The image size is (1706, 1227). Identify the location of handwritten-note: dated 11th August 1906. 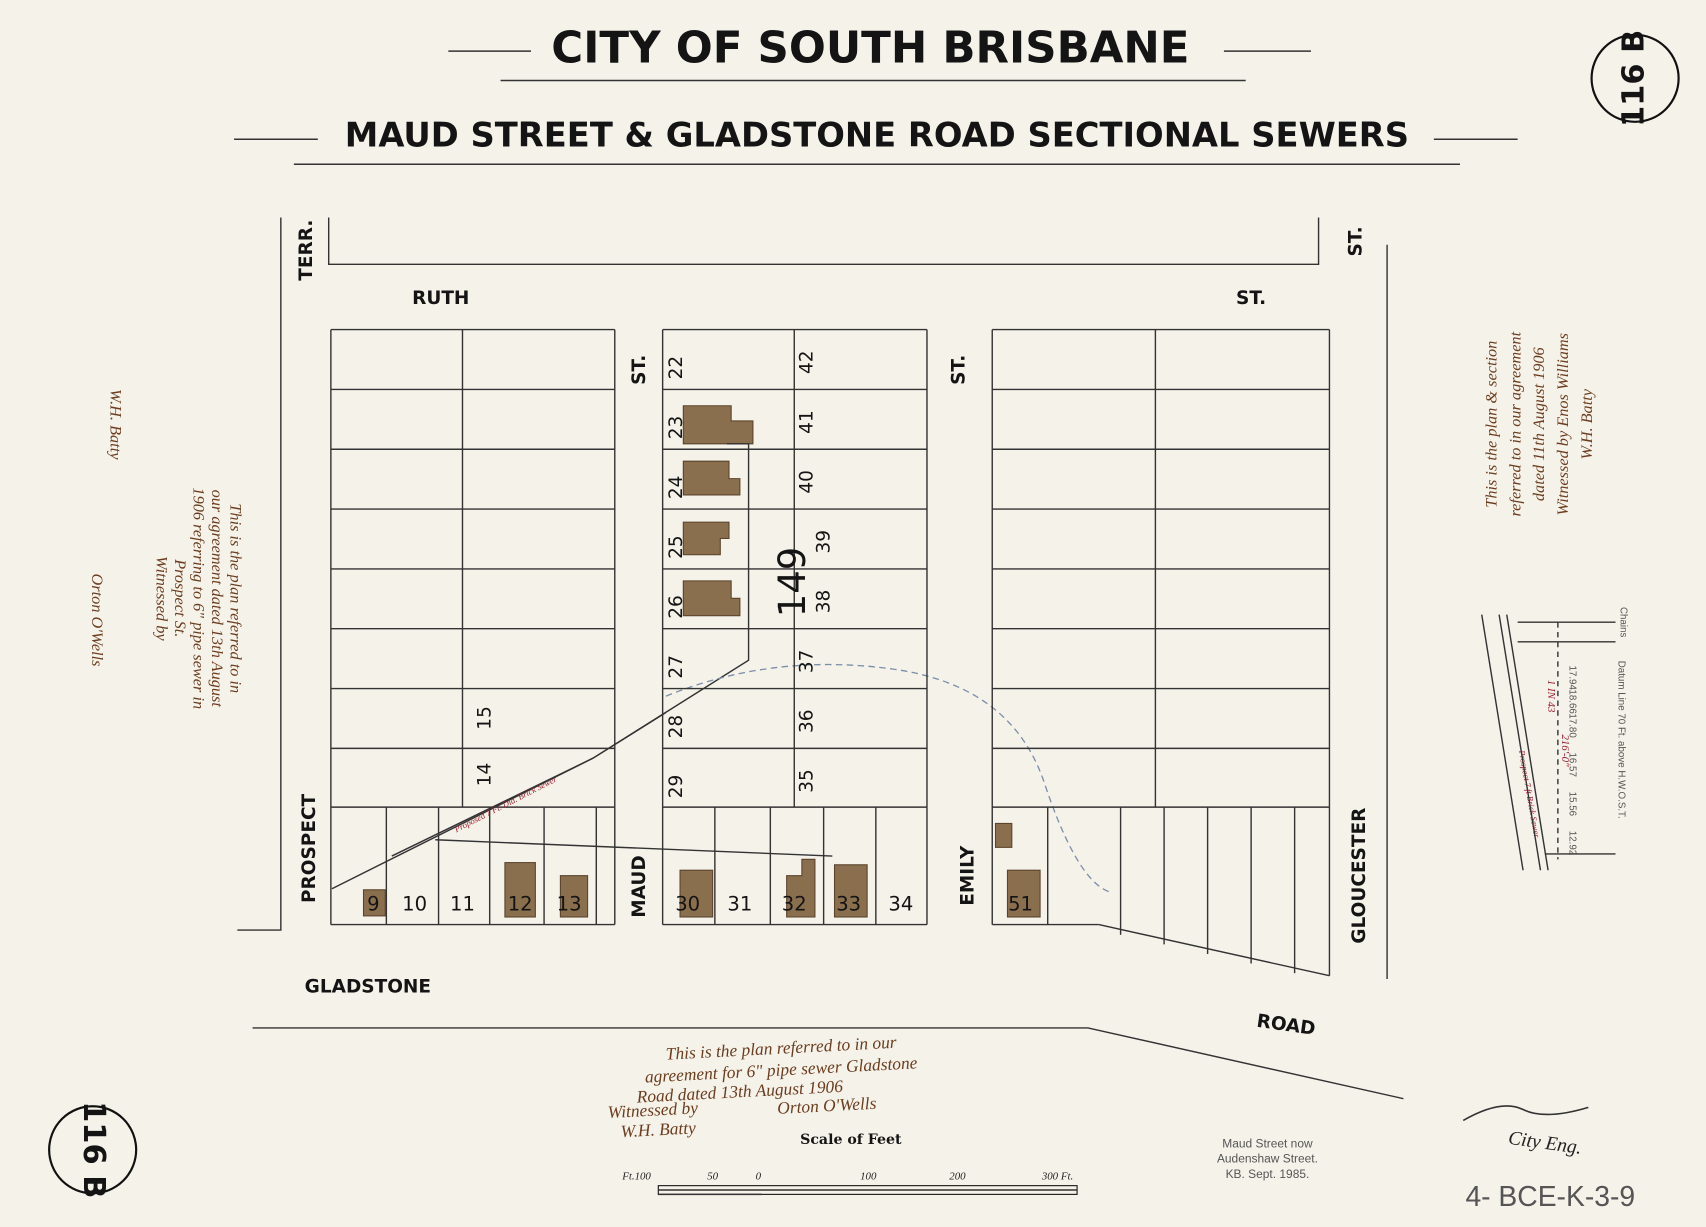
(1538, 423).